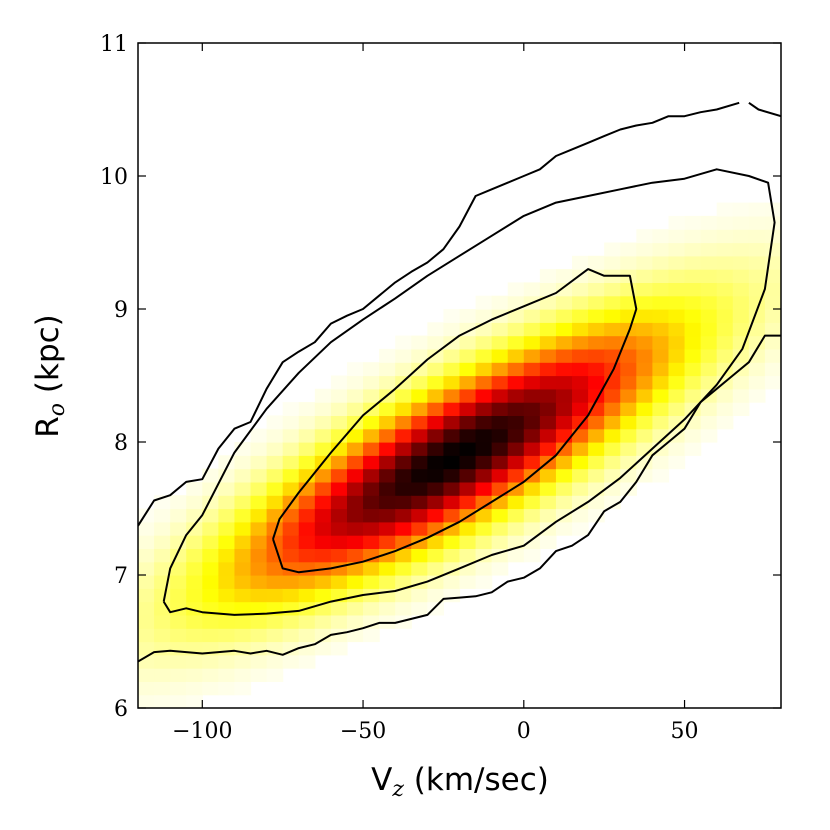 This screenshot has width=830, height=830. Describe the element at coordinates (48, 427) in the screenshot. I see `y-axis-title-main: R` at that location.